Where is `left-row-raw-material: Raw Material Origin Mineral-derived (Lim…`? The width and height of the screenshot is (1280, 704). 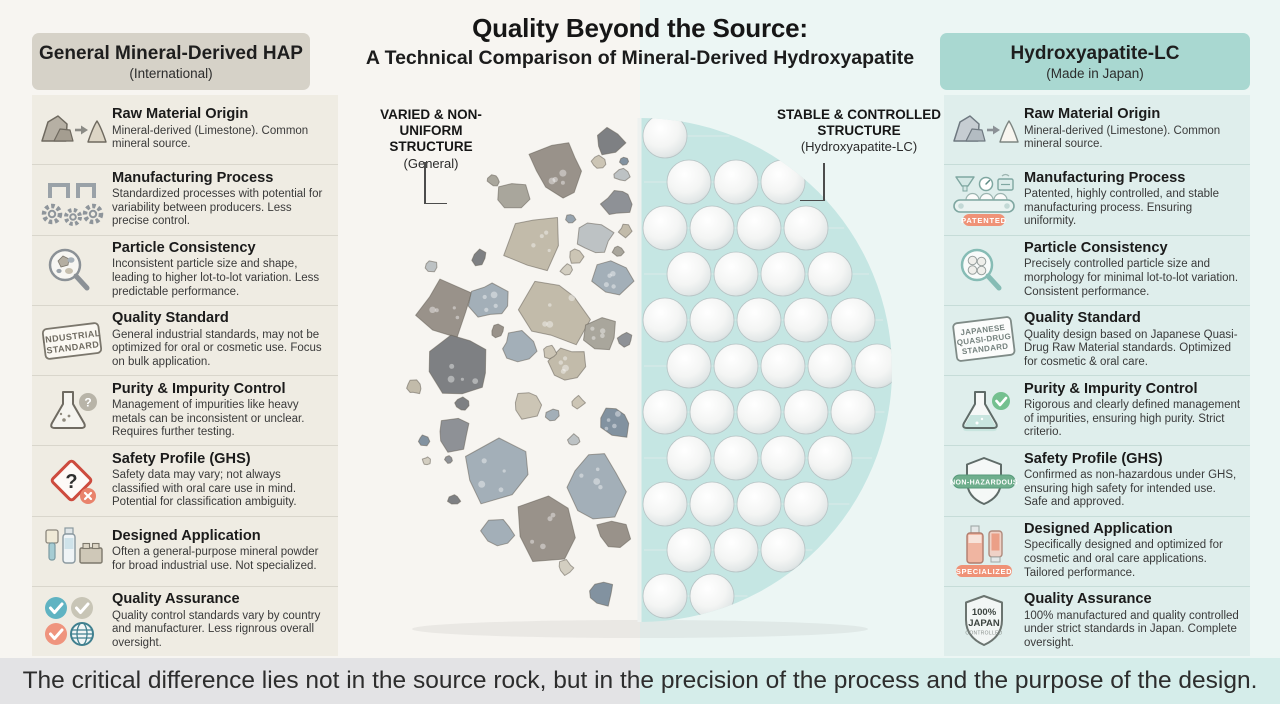
left-row-raw-material: Raw Material Origin Mineral-derived (Lim… is located at coordinates (185, 129).